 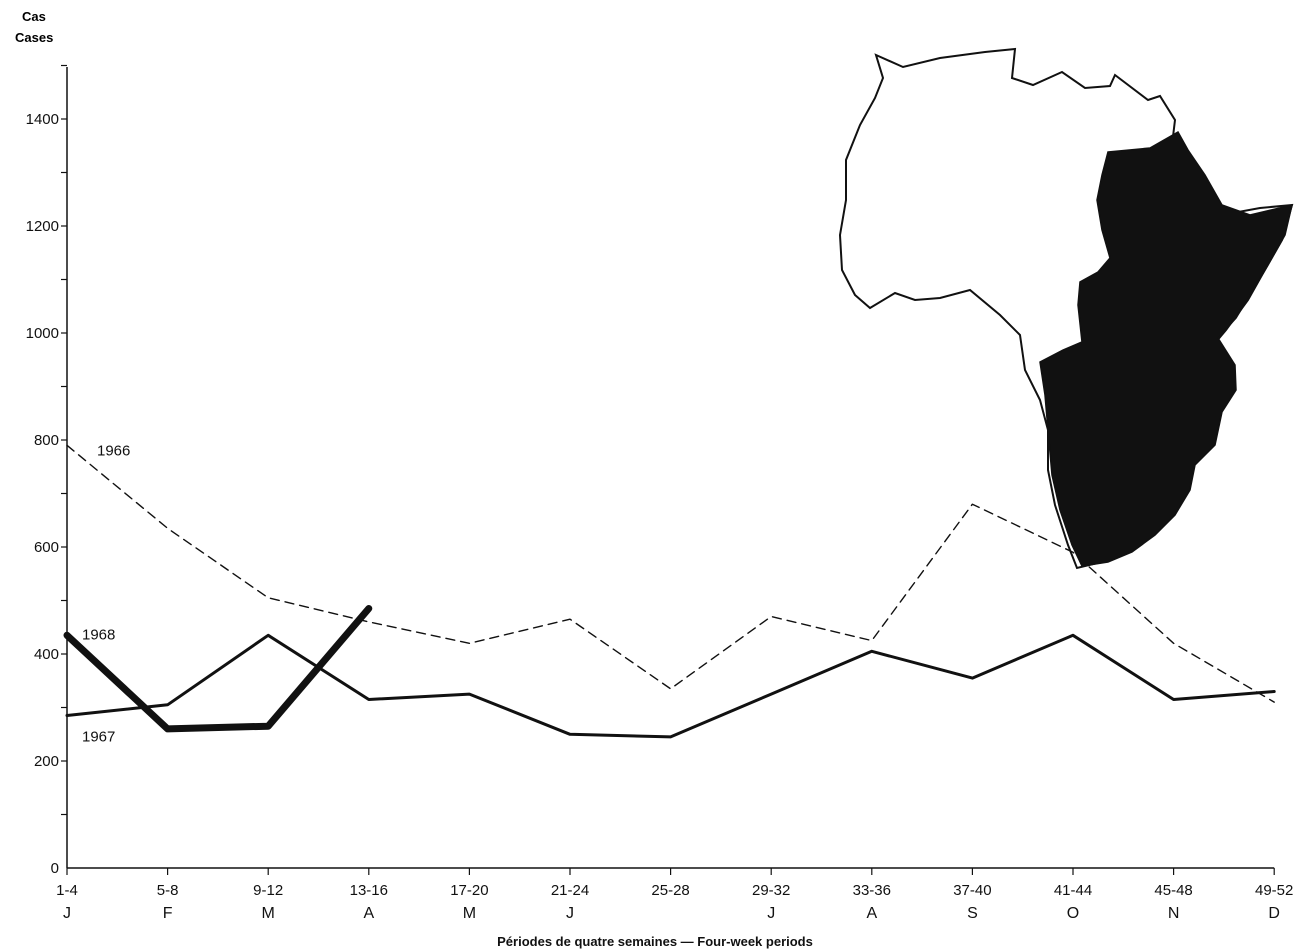 I want to click on x-tick-label: 9-12, so click(x=268, y=890).